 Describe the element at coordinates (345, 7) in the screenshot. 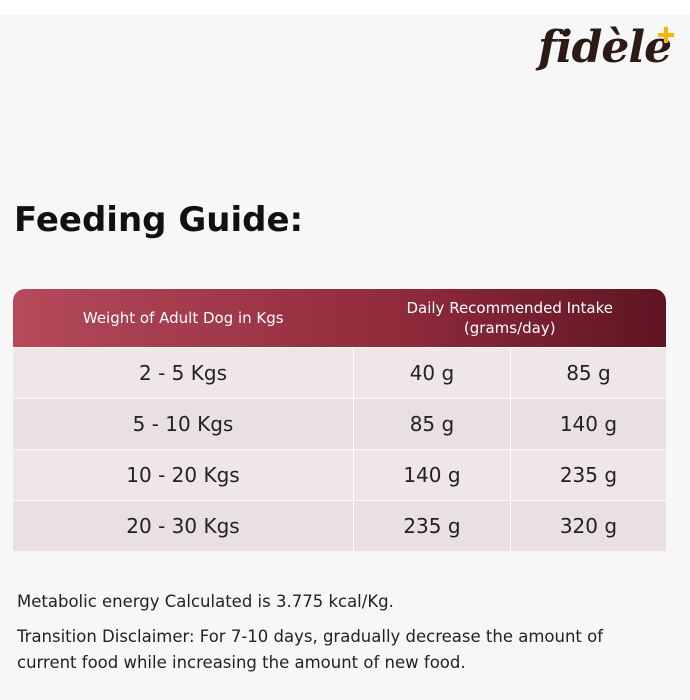

I see `top-bar` at that location.